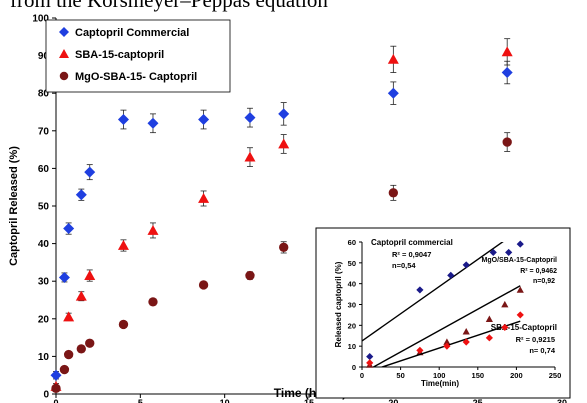 This screenshot has width=587, height=403. I want to click on inset-annotation: n= 0,74, so click(542, 350).